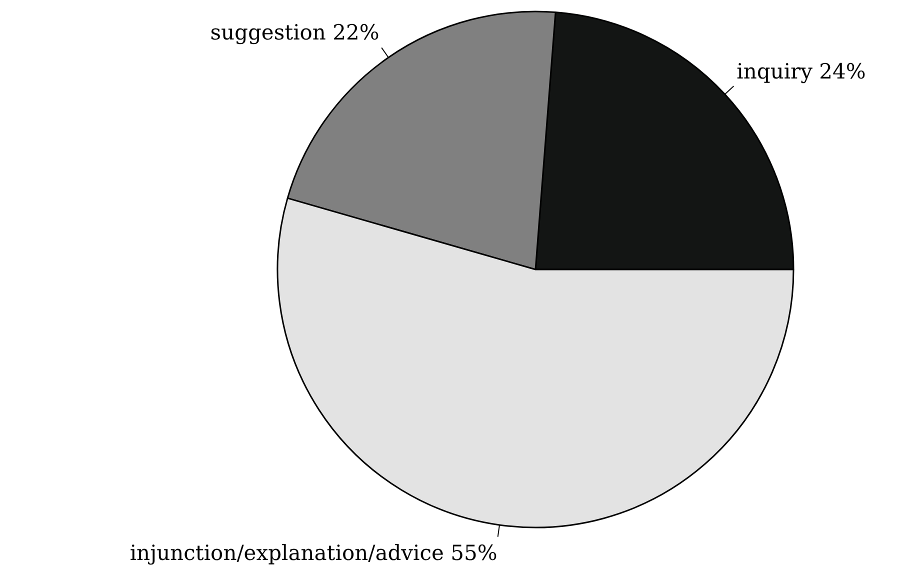  Describe the element at coordinates (295, 32) in the screenshot. I see `slice-label: suggestion 22%` at that location.